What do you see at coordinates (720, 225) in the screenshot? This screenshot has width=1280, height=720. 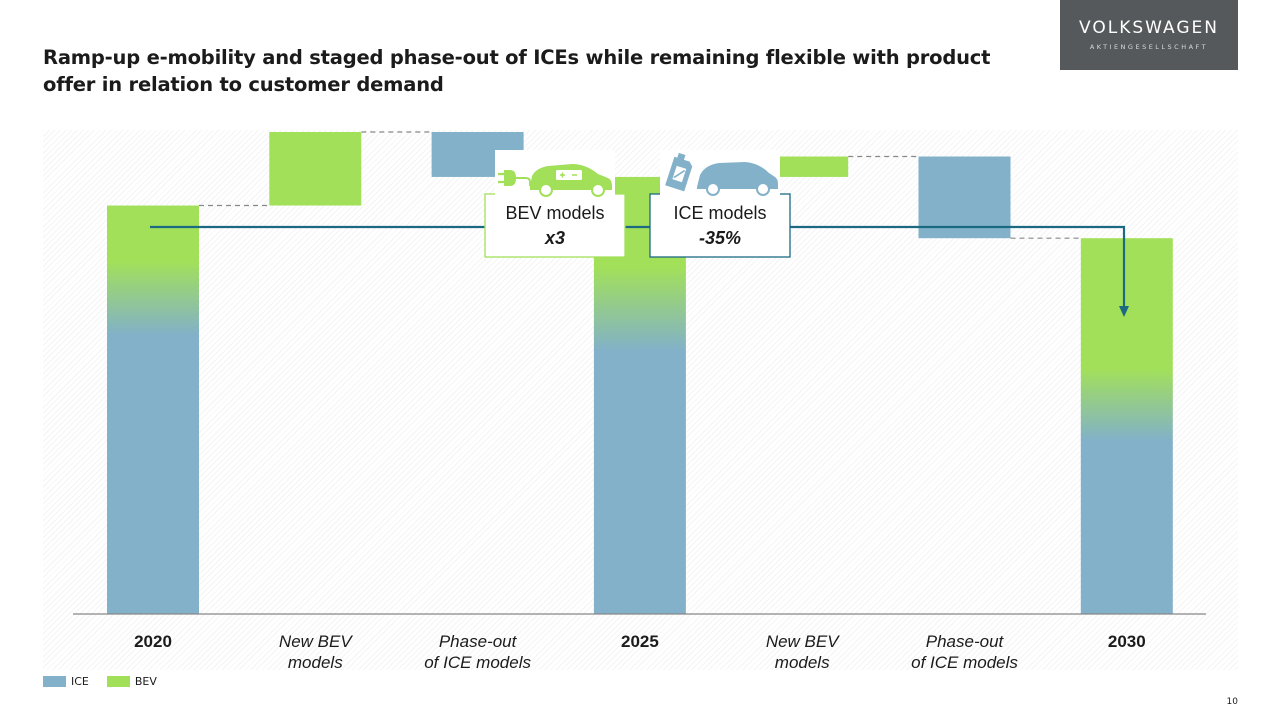 I see `callout-ice-box` at bounding box center [720, 225].